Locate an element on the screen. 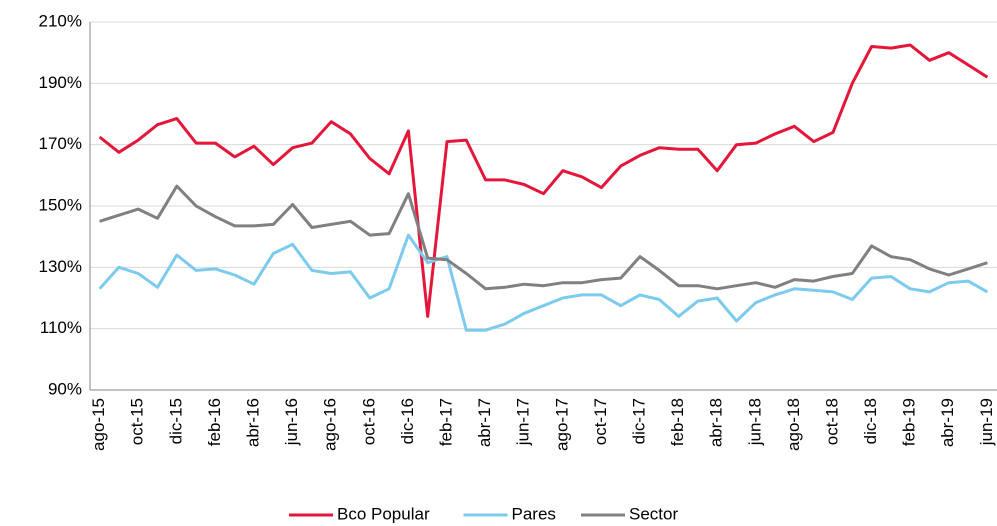 The height and width of the screenshot is (526, 997). x-tick-label: oct-17 is located at coordinates (600, 421).